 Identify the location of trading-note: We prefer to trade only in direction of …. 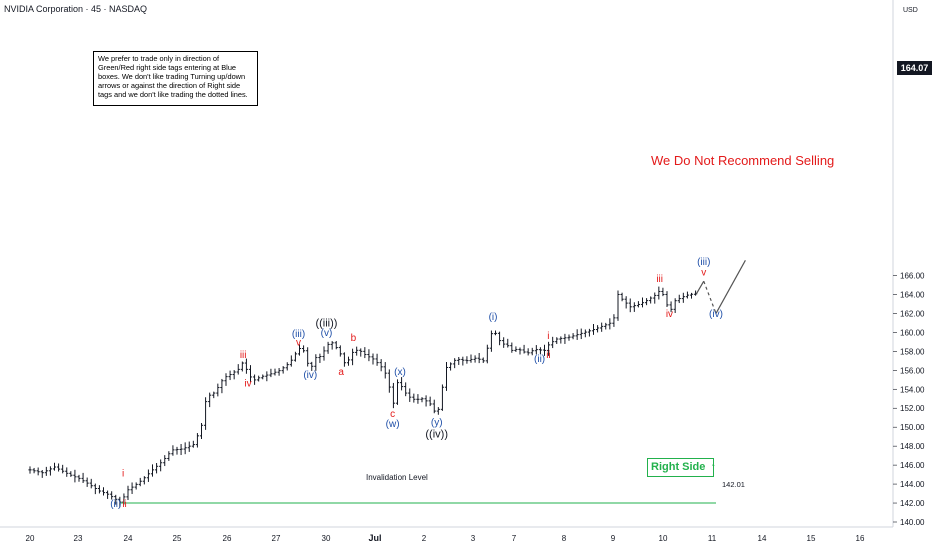
(175, 78).